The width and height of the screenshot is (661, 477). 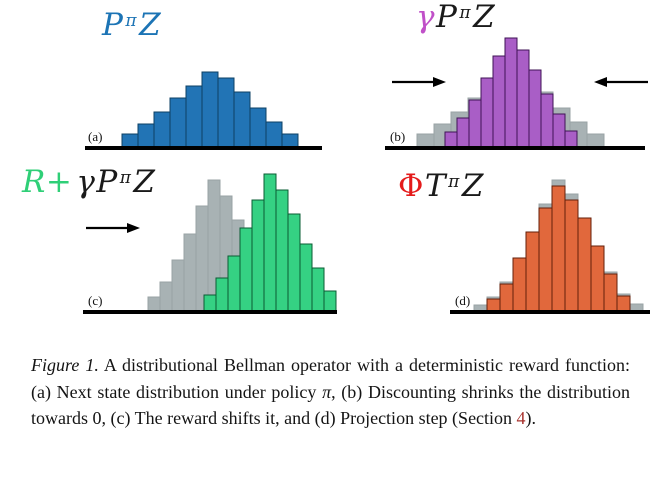 I want to click on panel-a: (a), so click(x=203, y=110).